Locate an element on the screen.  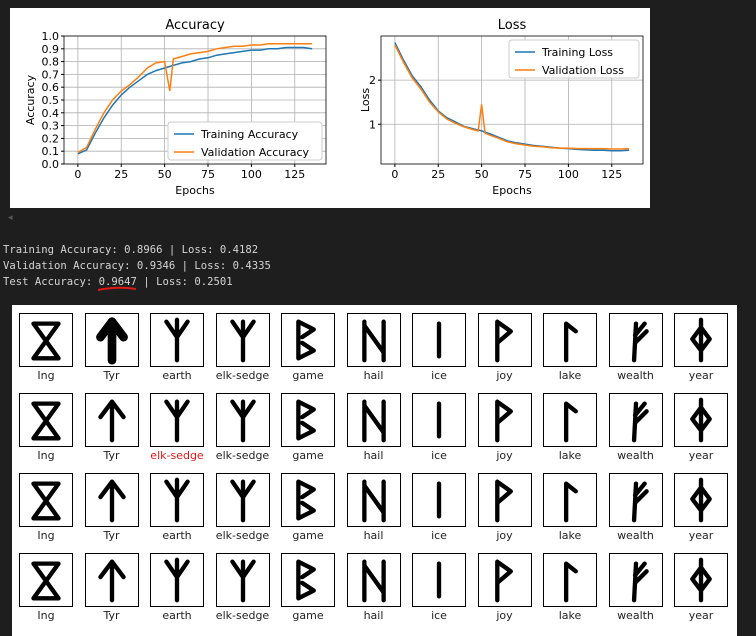
test-metrics-line: Test Accuracy: 0.9647 | Loss: 0.2501 is located at coordinates (137, 282).